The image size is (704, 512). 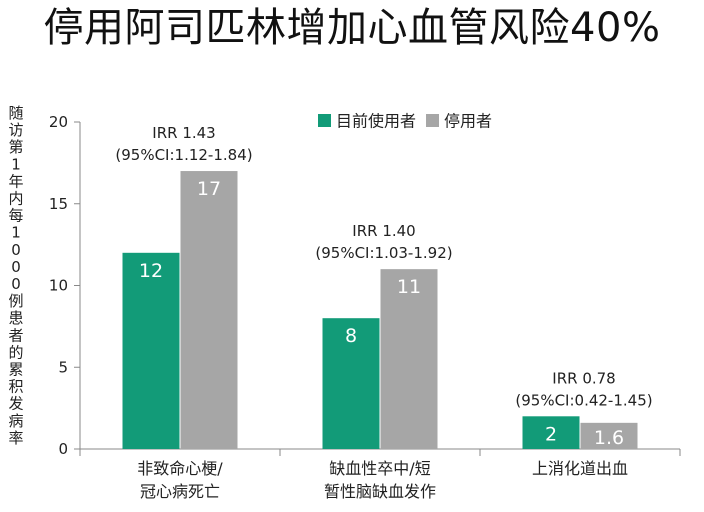 What do you see at coordinates (380, 491) in the screenshot?
I see `category-label: 暂性脑缺血发作` at bounding box center [380, 491].